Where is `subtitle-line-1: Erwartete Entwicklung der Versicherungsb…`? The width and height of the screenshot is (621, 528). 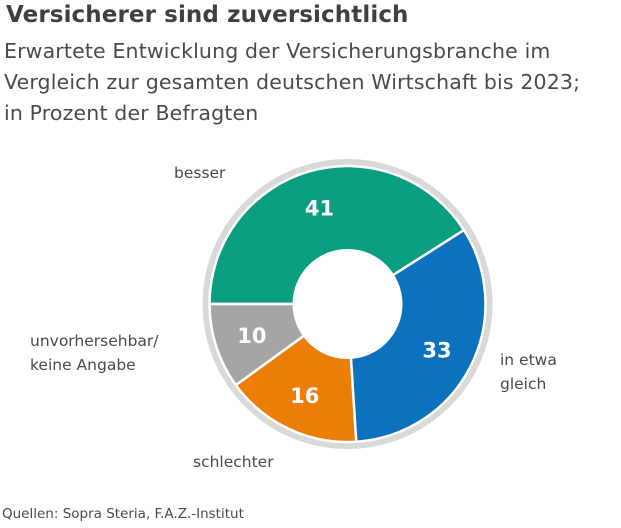
subtitle-line-1: Erwartete Entwicklung der Versicherungsb… is located at coordinates (277, 51).